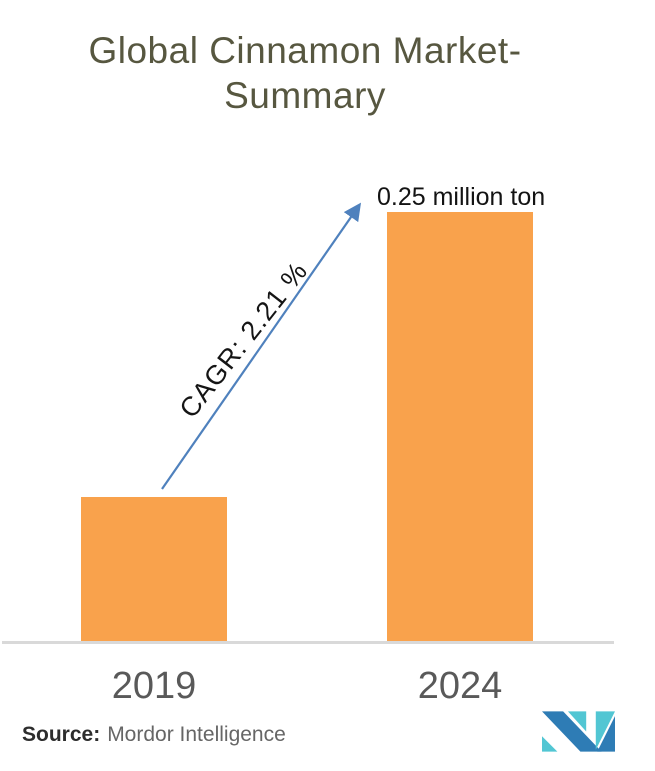  I want to click on x-axis-line, so click(308, 642).